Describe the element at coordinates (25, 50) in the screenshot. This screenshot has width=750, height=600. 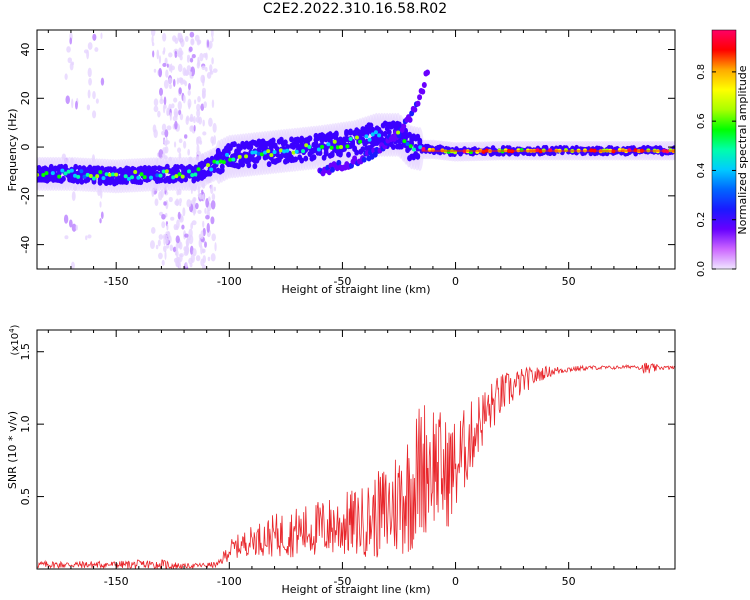
I see `y-tick-label: 40` at that location.